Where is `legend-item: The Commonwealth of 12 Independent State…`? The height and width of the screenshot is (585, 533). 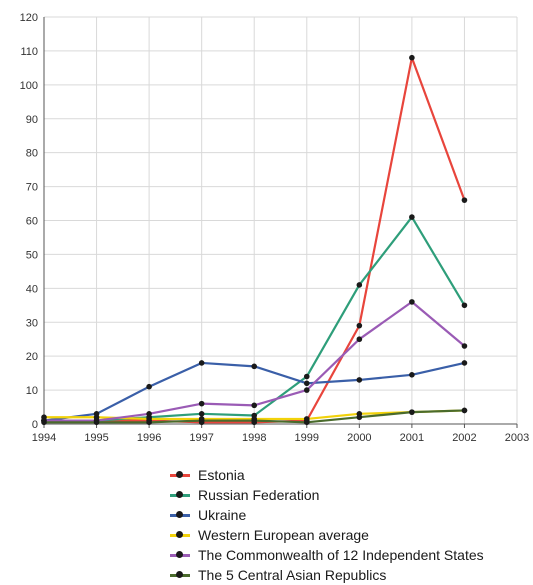
legend-item: The Commonwealth of 12 Independent State… is located at coordinates (326, 555).